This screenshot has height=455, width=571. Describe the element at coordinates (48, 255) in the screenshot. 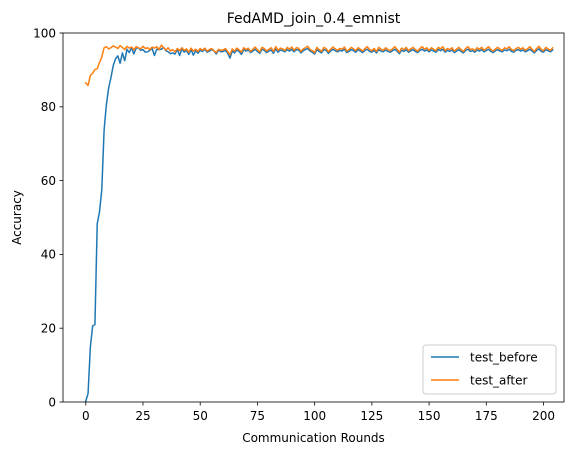

I see `y-tick-label: 40` at that location.